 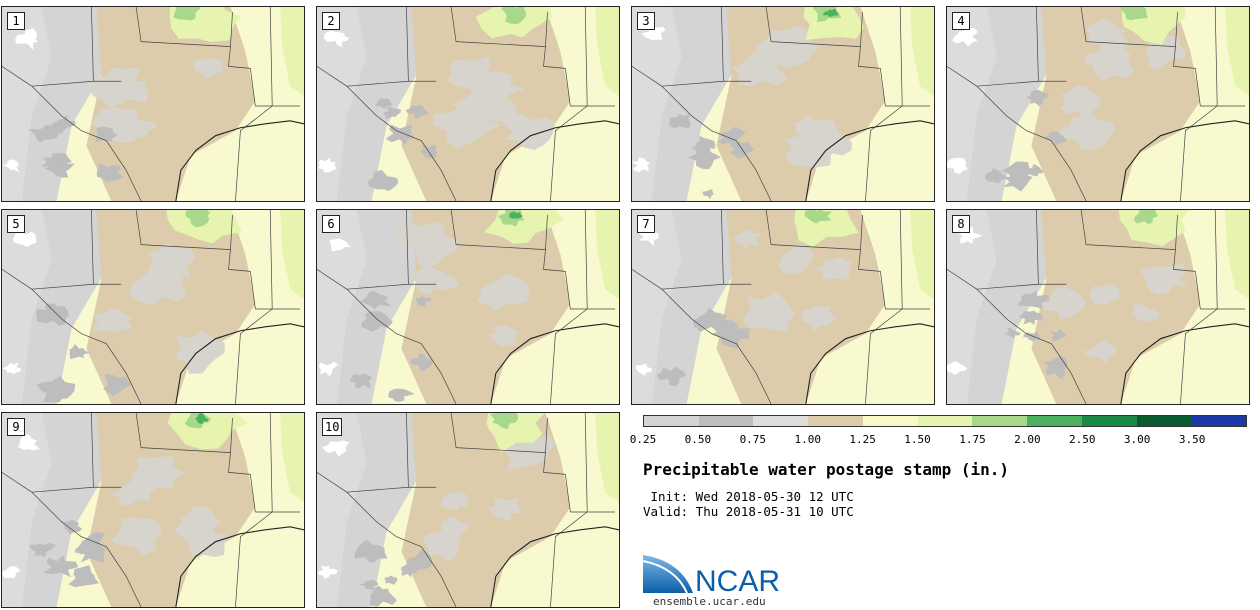 I want to click on precipitable-water-map, so click(x=468, y=307).